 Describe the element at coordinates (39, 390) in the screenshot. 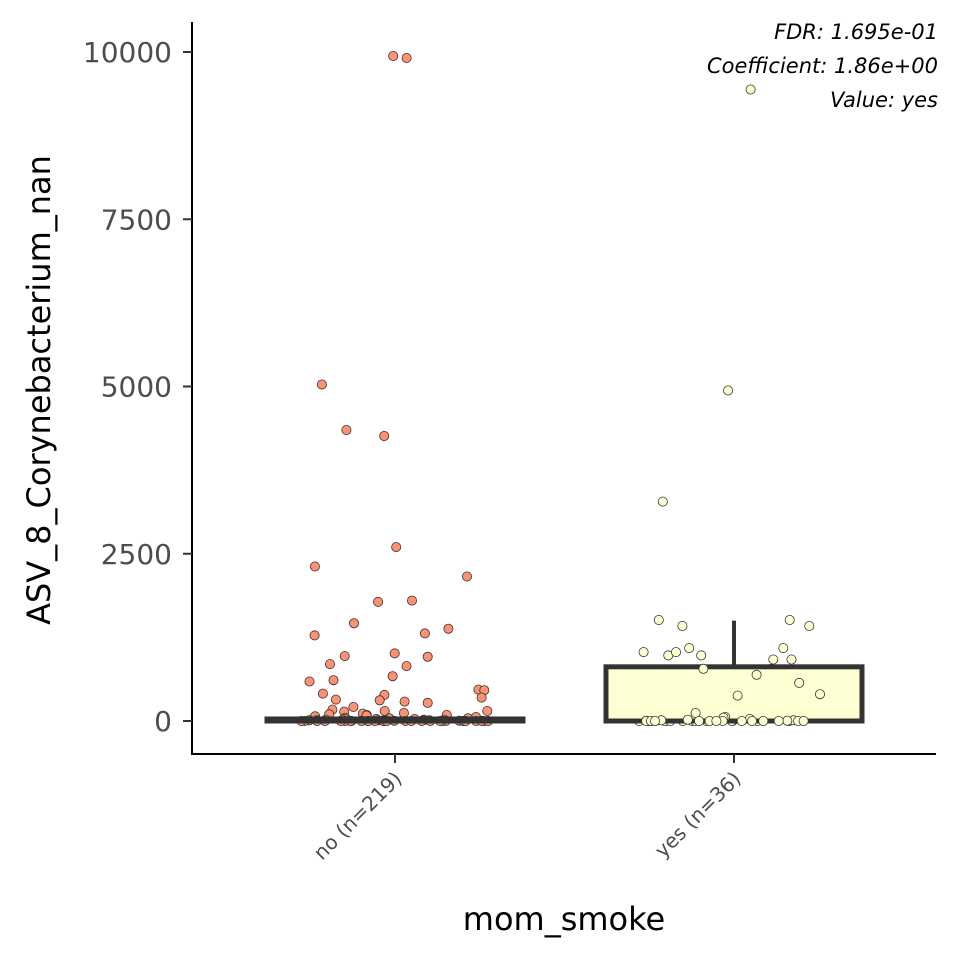

I see `y-axis-title: ASV_8_Corynebacterium_nan` at that location.